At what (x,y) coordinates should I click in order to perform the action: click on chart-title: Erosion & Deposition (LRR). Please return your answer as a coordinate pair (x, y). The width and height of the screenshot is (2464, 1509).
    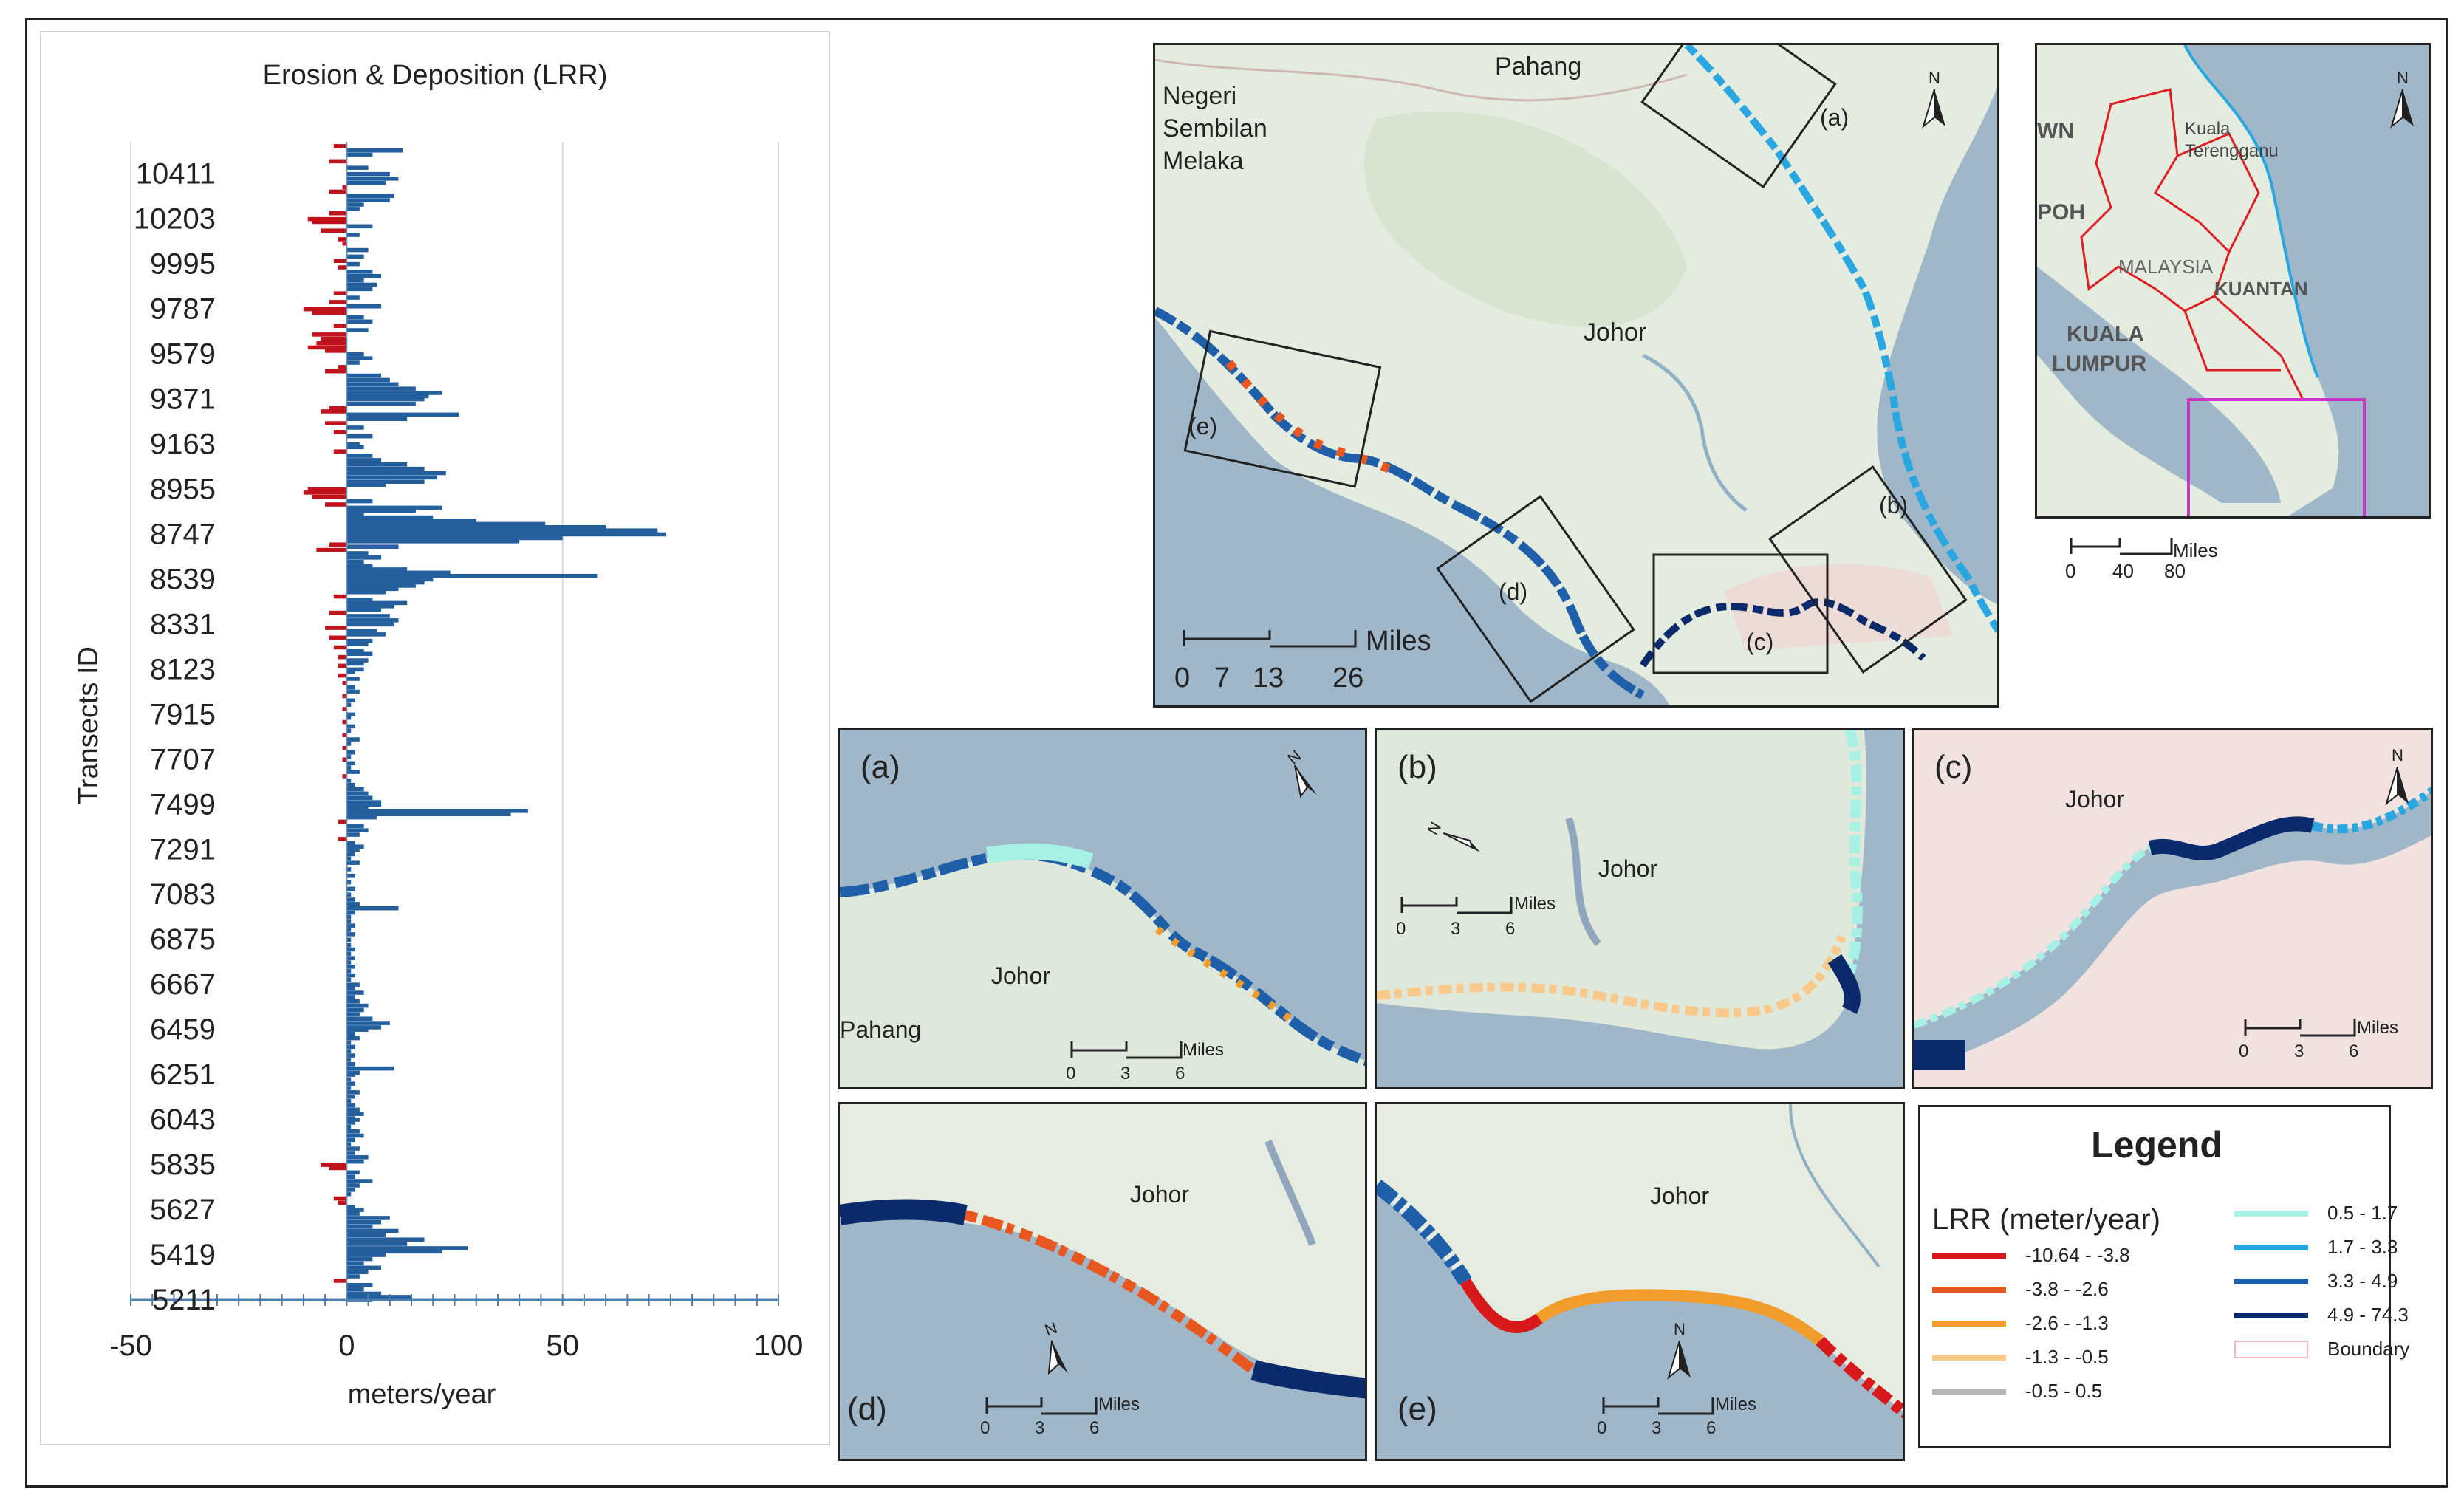
    Looking at the image, I should click on (435, 75).